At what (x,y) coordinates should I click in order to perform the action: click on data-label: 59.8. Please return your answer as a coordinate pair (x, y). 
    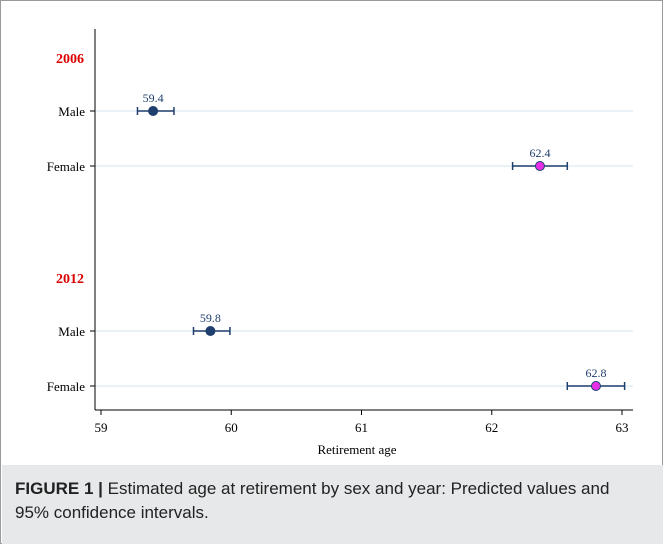
    Looking at the image, I should click on (210, 318).